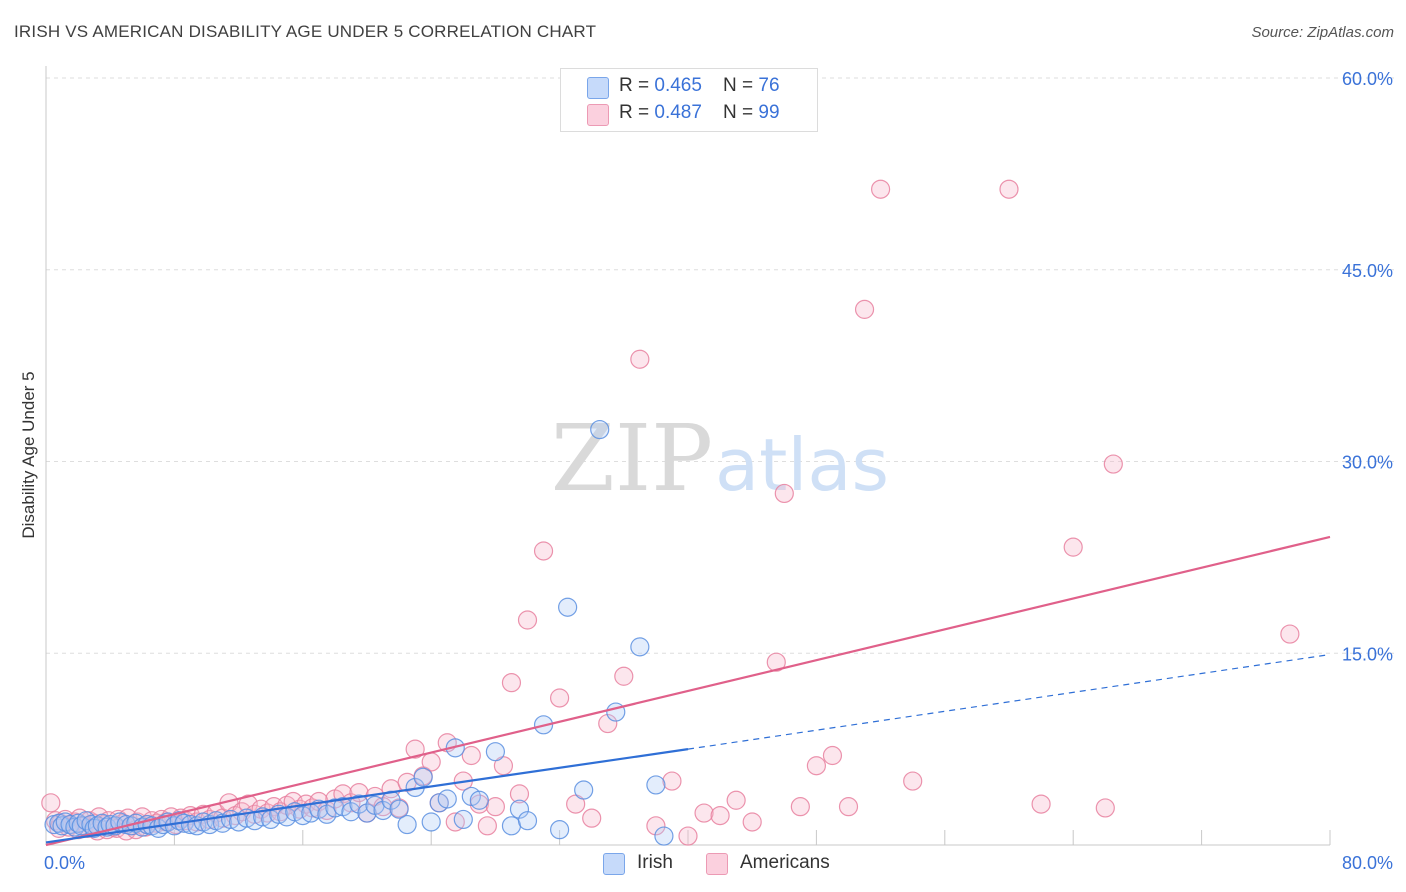 This screenshot has width=1406, height=892. I want to click on watermark: ZIP atlas, so click(720, 458).